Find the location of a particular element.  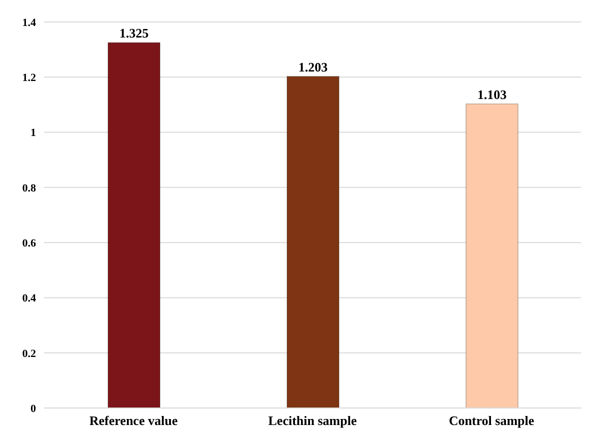

x-tick-label: Lecithin sample is located at coordinates (312, 420).